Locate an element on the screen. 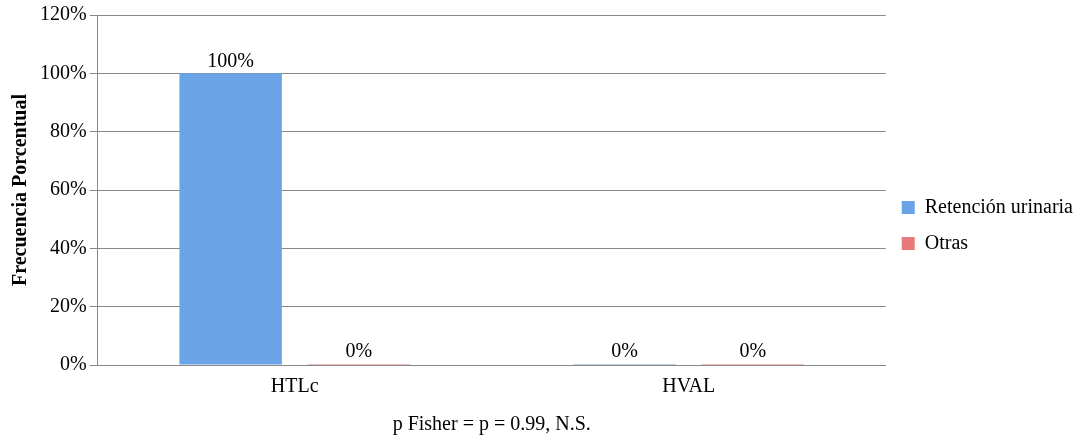 The image size is (1088, 446). y-tick-label: 40% is located at coordinates (68, 246).